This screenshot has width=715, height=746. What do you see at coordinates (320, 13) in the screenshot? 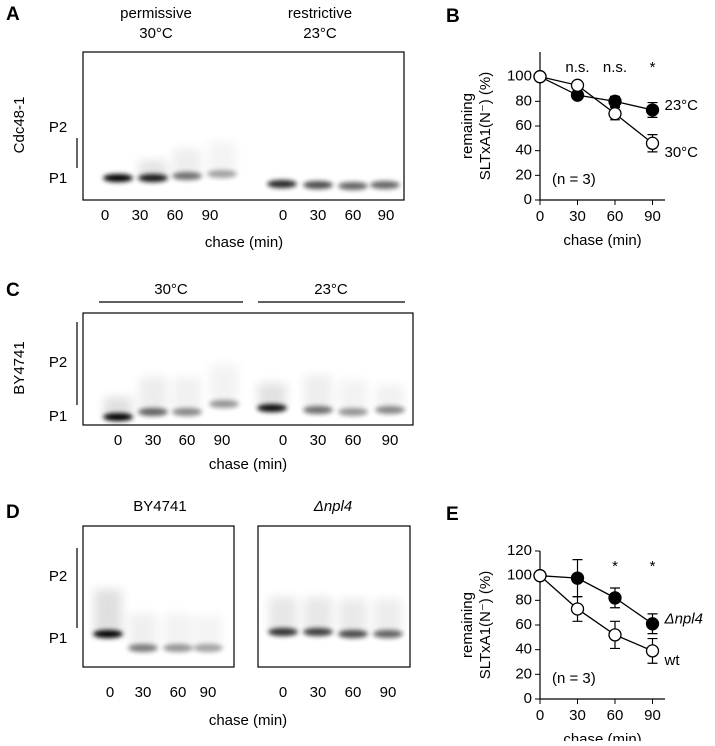
I see `condition: restrictive` at bounding box center [320, 13].